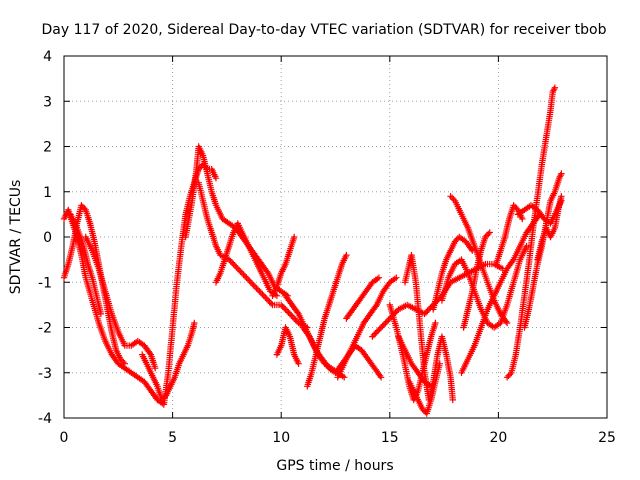 This screenshot has width=640, height=480. What do you see at coordinates (607, 438) in the screenshot?
I see `x-tick-label: 25` at bounding box center [607, 438].